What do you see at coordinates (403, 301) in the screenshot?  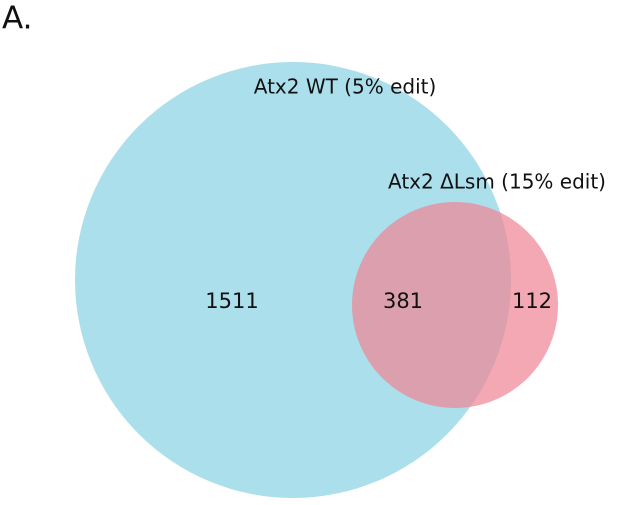 I see `region-value: 381` at bounding box center [403, 301].